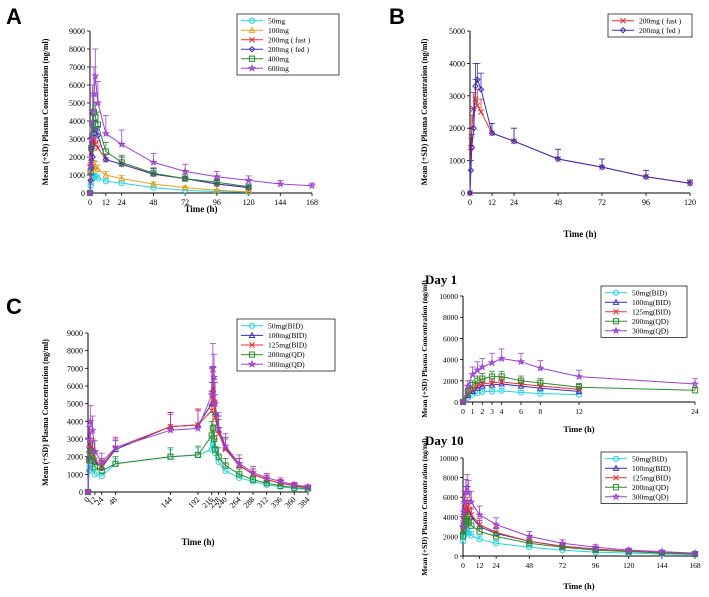  I want to click on y-tick-label: 6000, so click(450, 497).